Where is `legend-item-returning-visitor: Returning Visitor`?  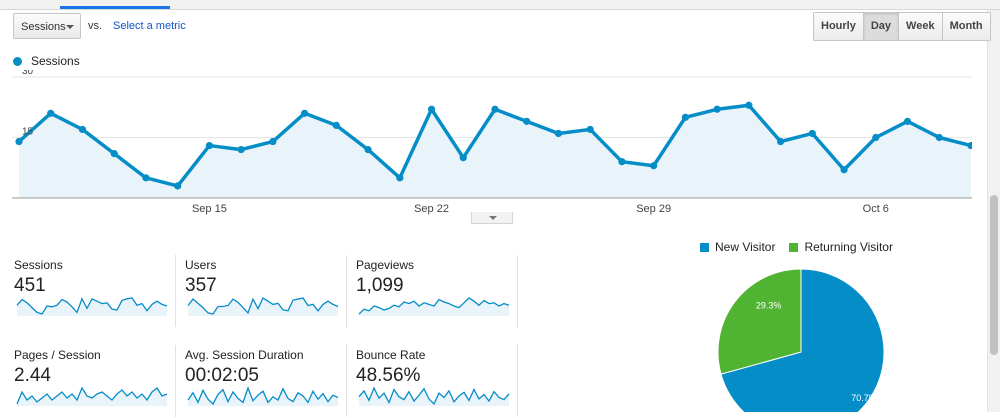
legend-item-returning-visitor: Returning Visitor is located at coordinates (841, 247).